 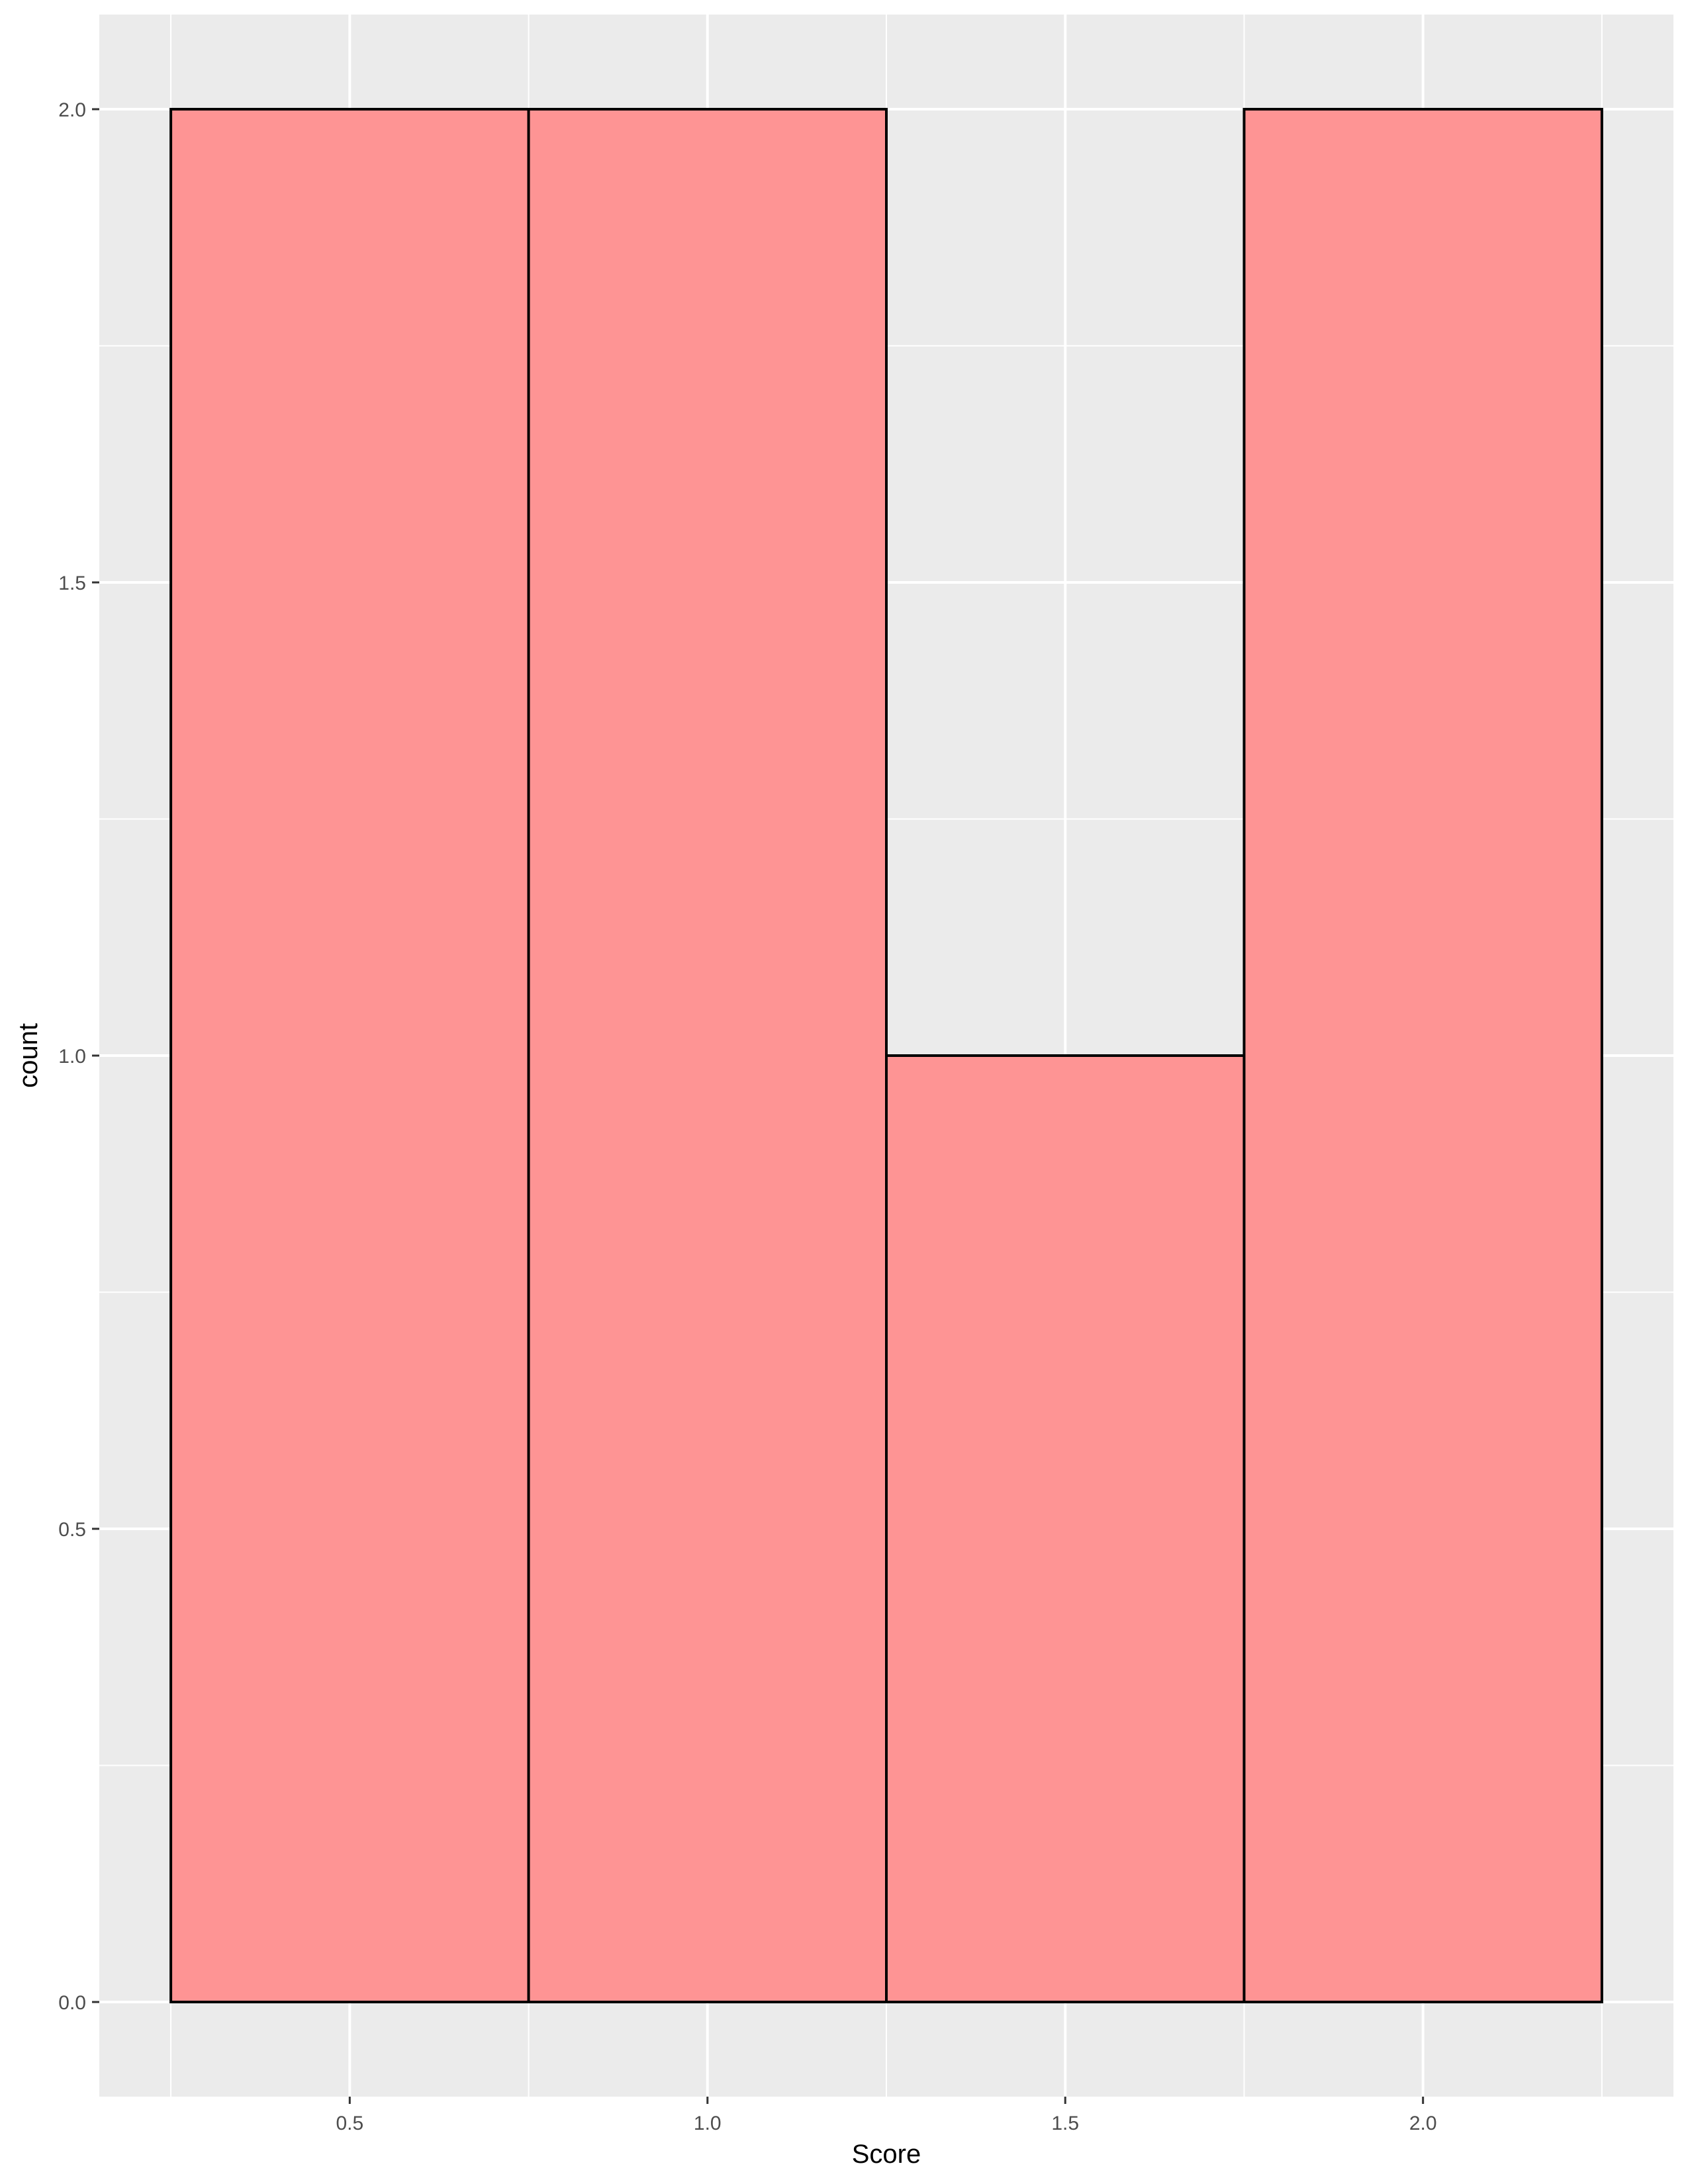 What do you see at coordinates (1065, 2123) in the screenshot?
I see `x-tick-label: 1.5` at bounding box center [1065, 2123].